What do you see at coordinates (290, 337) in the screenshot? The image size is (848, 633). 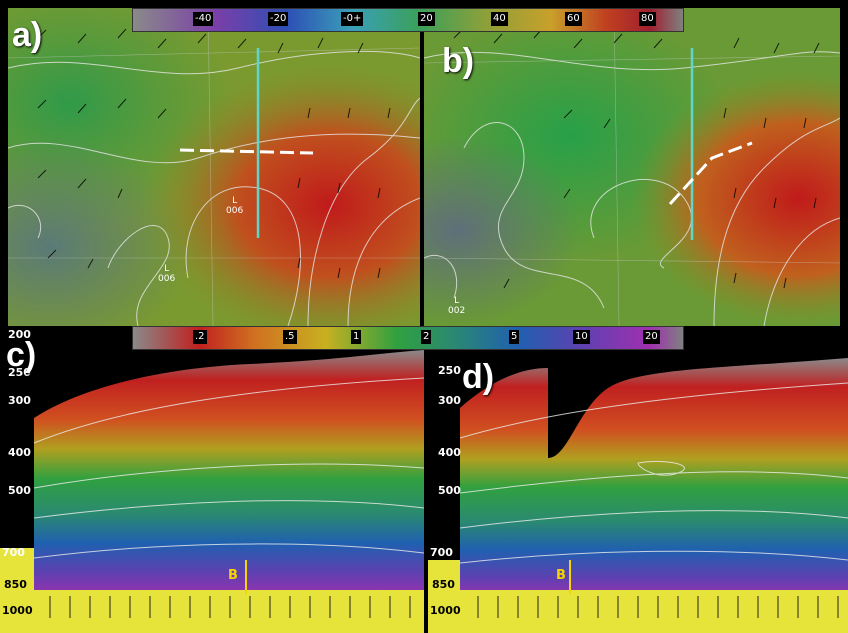 I see `colorbar-tick: .5` at bounding box center [290, 337].